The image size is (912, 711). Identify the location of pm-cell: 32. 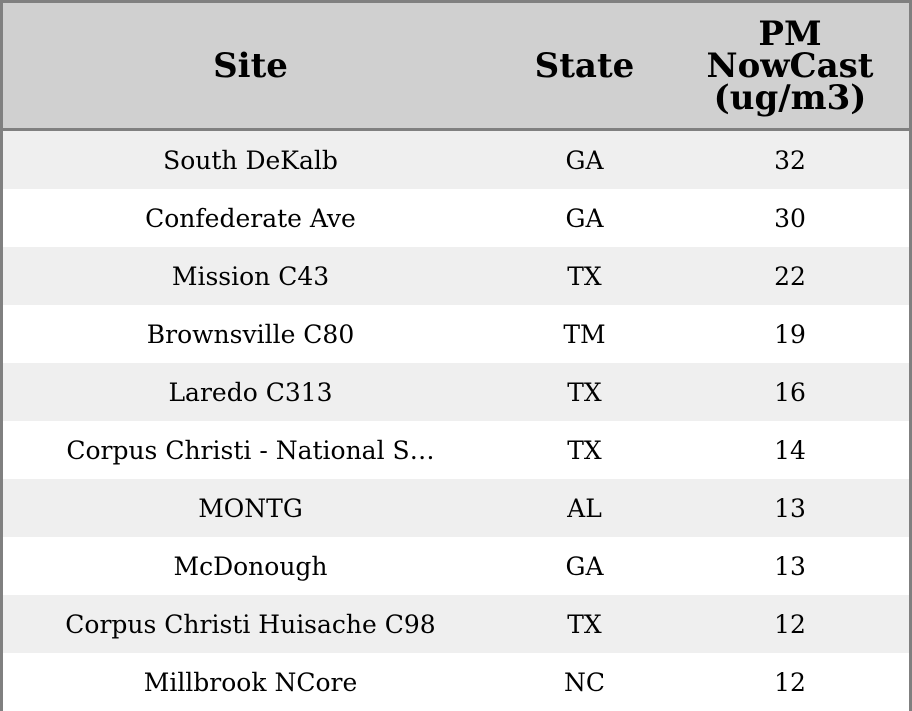
(790, 159).